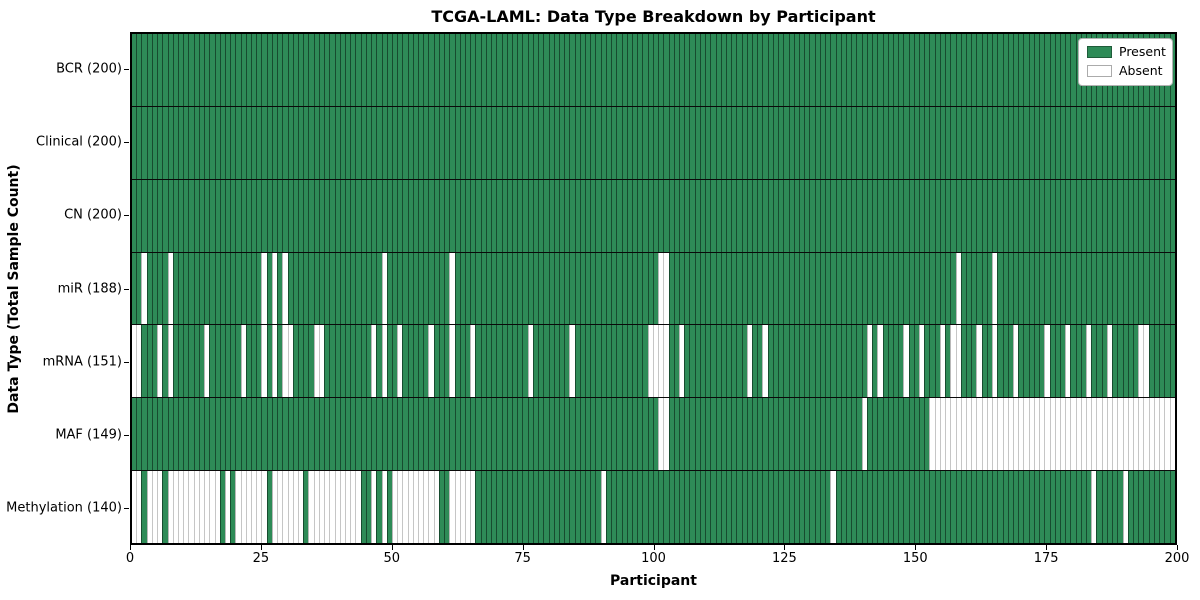  I want to click on x-tick-label: 150, so click(915, 558).